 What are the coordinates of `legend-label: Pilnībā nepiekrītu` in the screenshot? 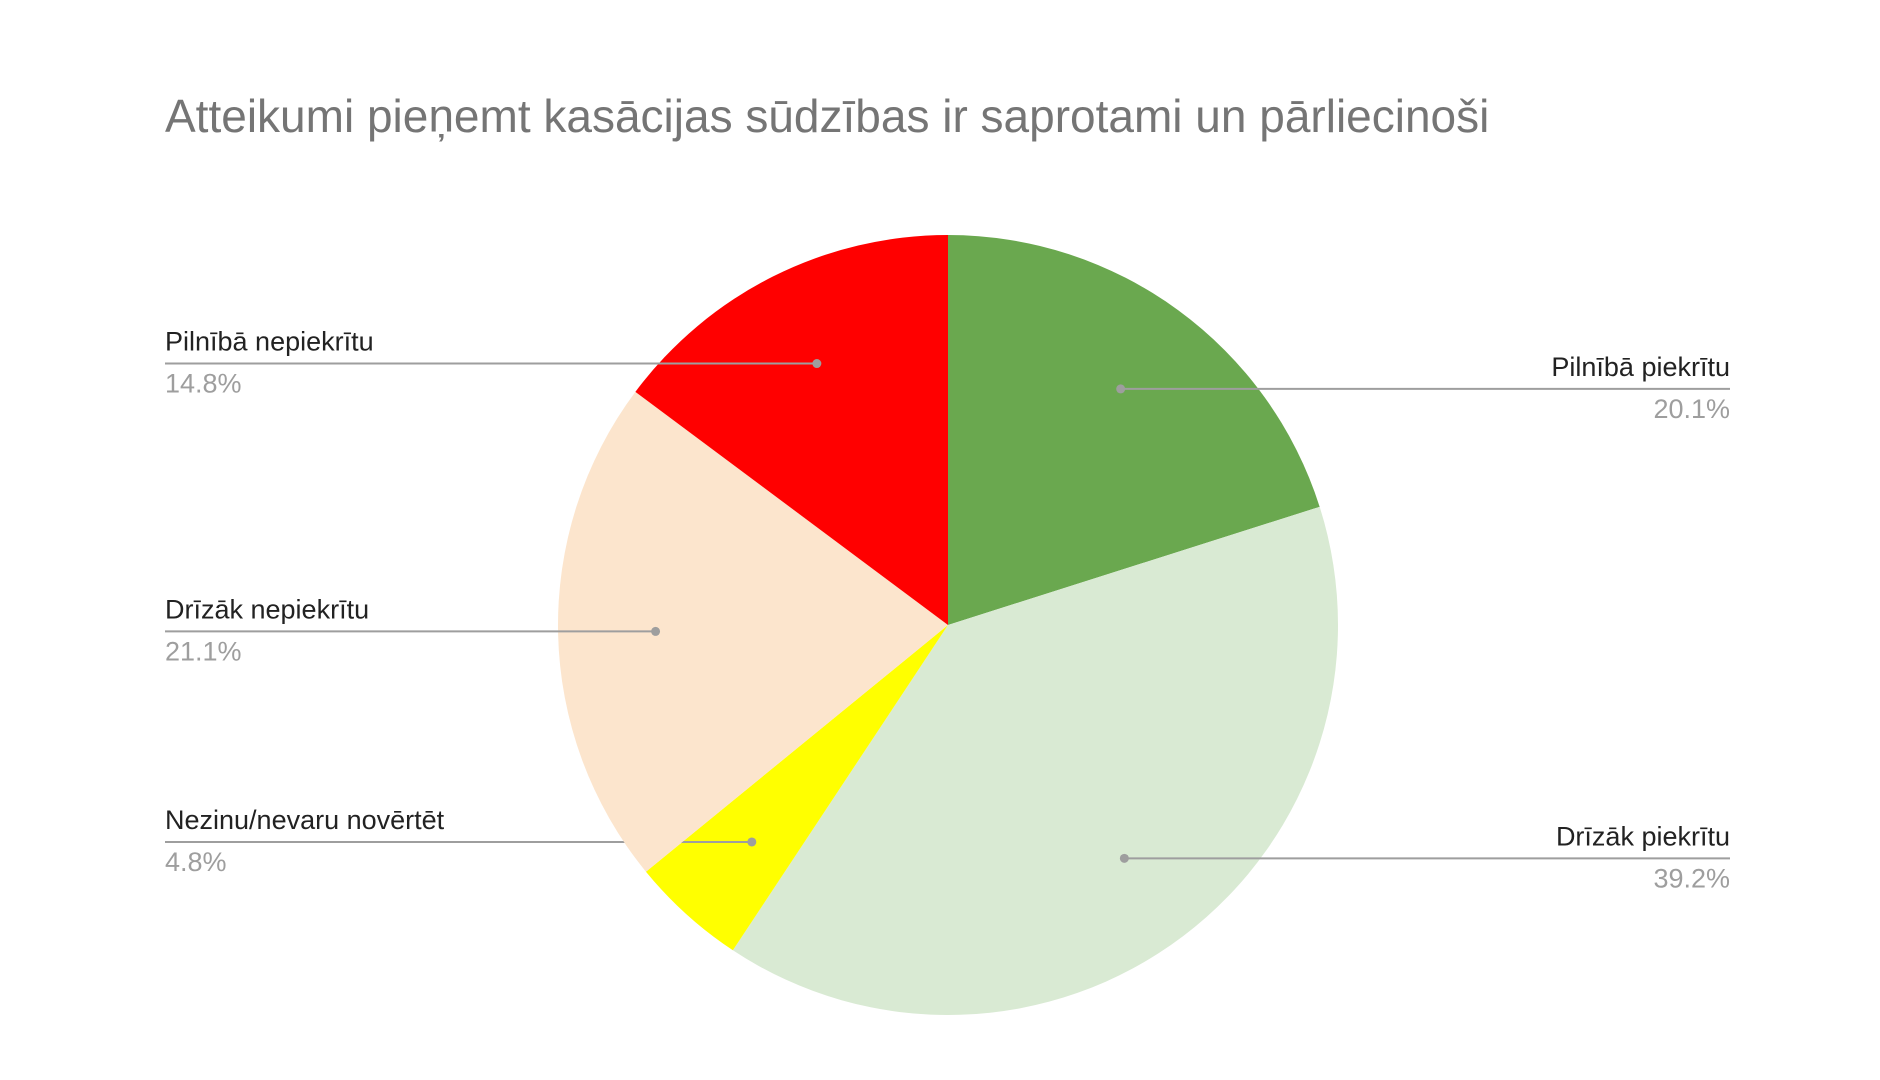 It's located at (269, 342).